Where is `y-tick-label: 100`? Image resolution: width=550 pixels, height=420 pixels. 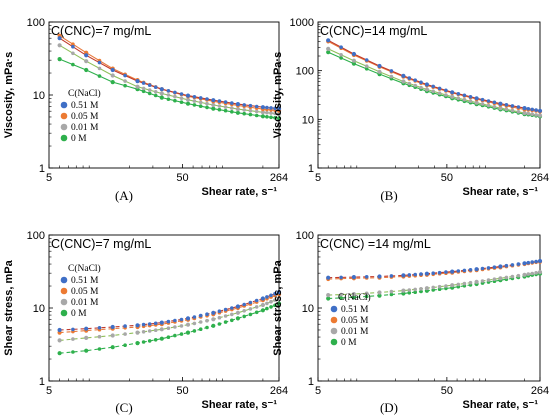 y-tick-label: 100 is located at coordinates (36, 236).